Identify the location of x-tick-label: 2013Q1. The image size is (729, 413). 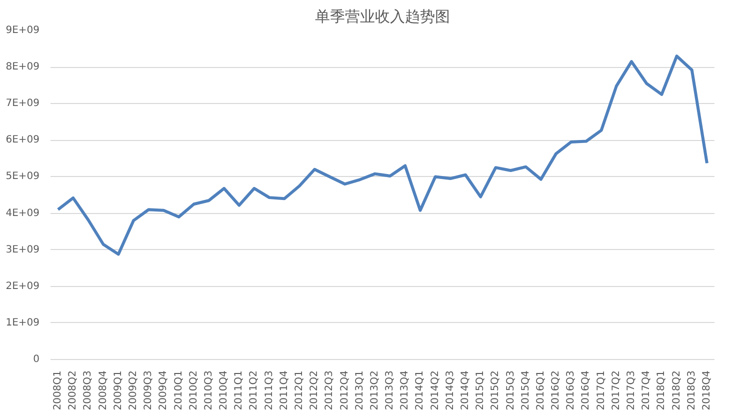
(360, 390).